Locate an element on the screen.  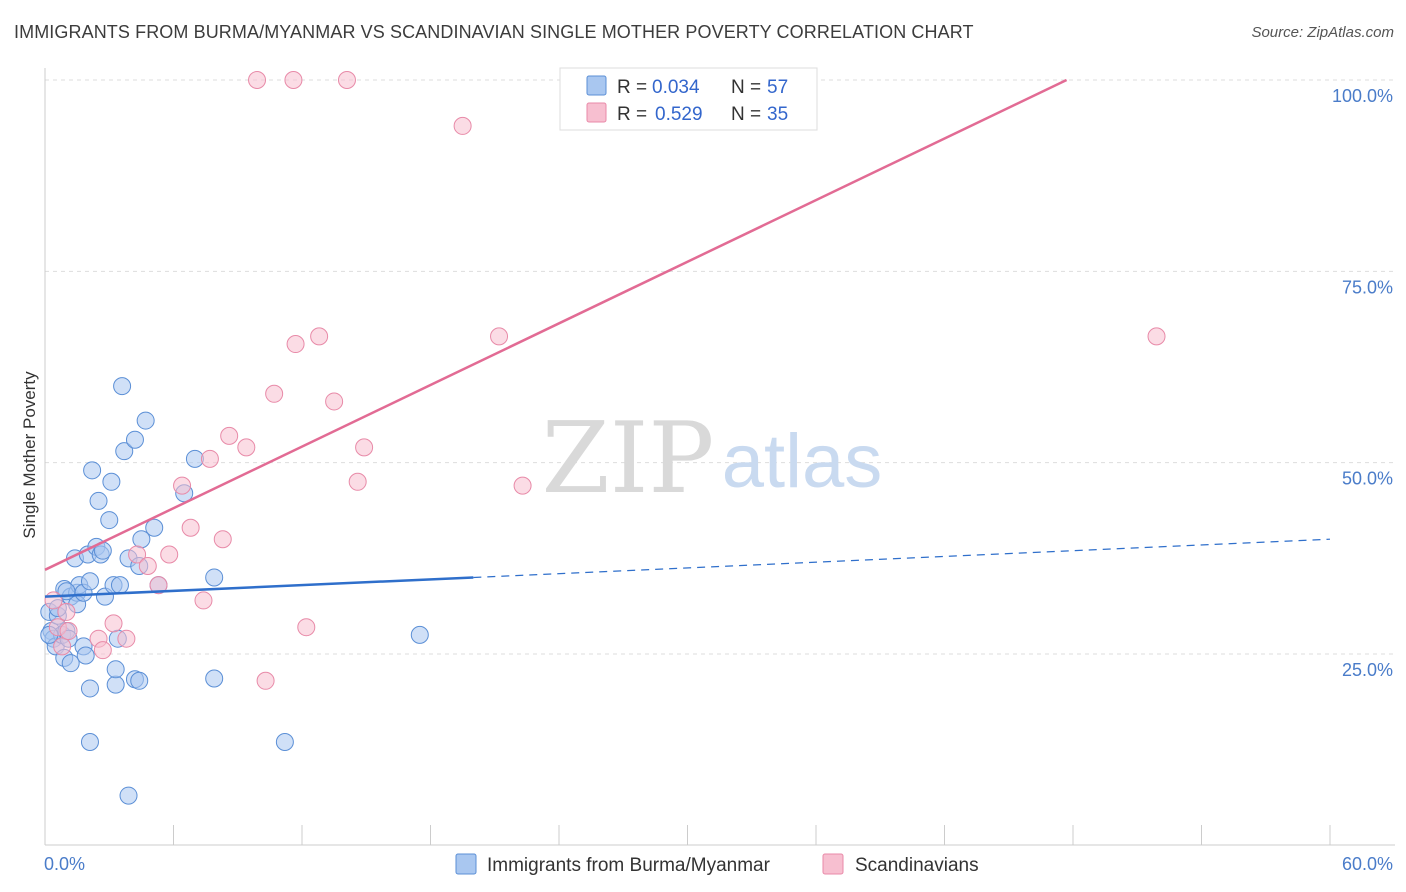
legend-n-value-blue: 57 is located at coordinates (777, 87).